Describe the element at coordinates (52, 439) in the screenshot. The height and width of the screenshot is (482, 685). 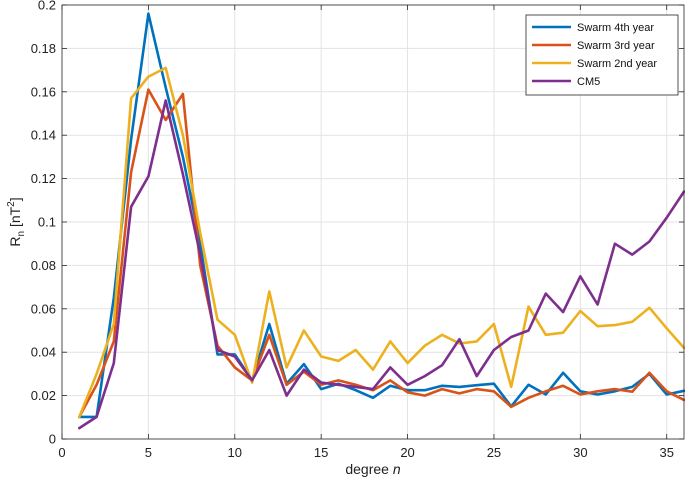
I see `y-tick-label: 0` at that location.